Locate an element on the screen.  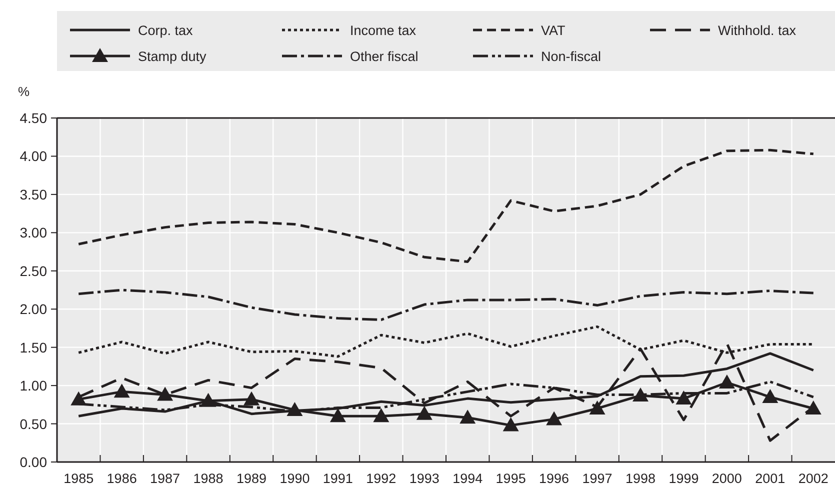
y-tick-label: 4.50 is located at coordinates (34, 118).